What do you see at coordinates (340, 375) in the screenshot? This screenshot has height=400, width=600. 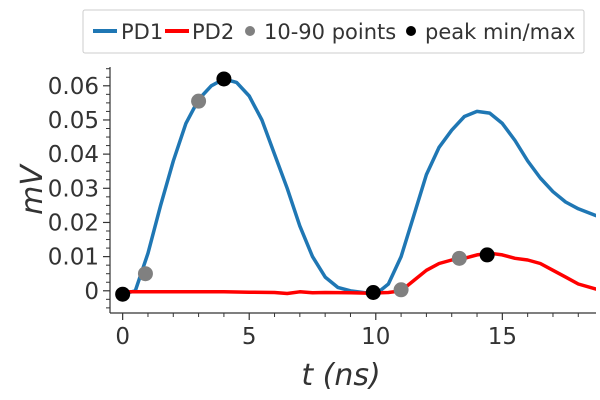 I see `x-axis-label: t (ns)` at bounding box center [340, 375].